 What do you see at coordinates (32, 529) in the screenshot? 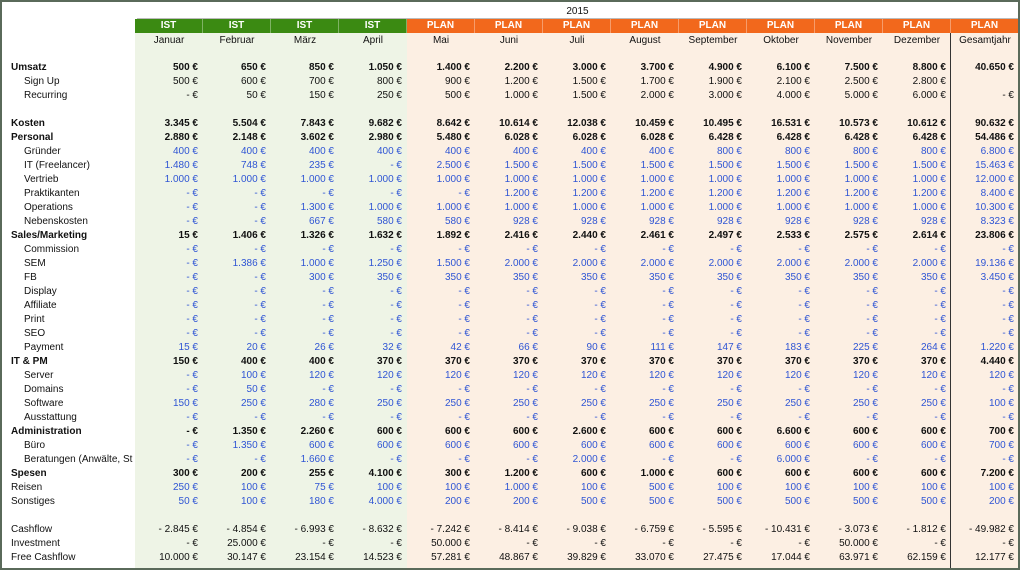
I see `row-label: Cashflow` at bounding box center [32, 529].